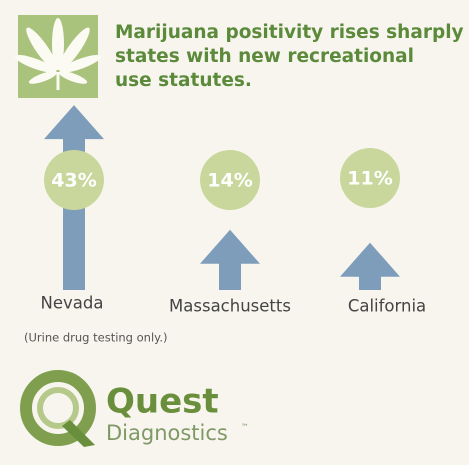 The width and height of the screenshot is (469, 465). I want to click on value-label: 14%, so click(229, 181).